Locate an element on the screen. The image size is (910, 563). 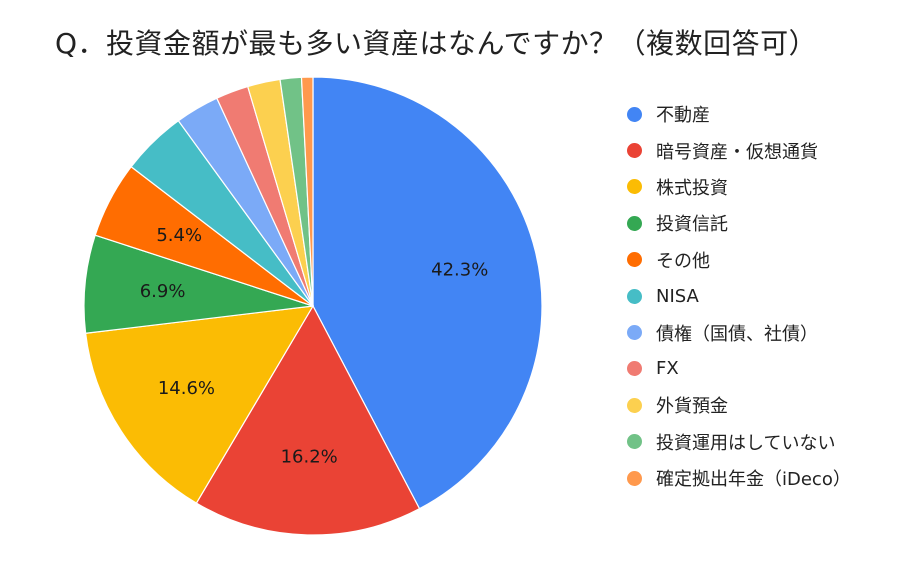
legend-label: 投資運用はしていない is located at coordinates (746, 443).